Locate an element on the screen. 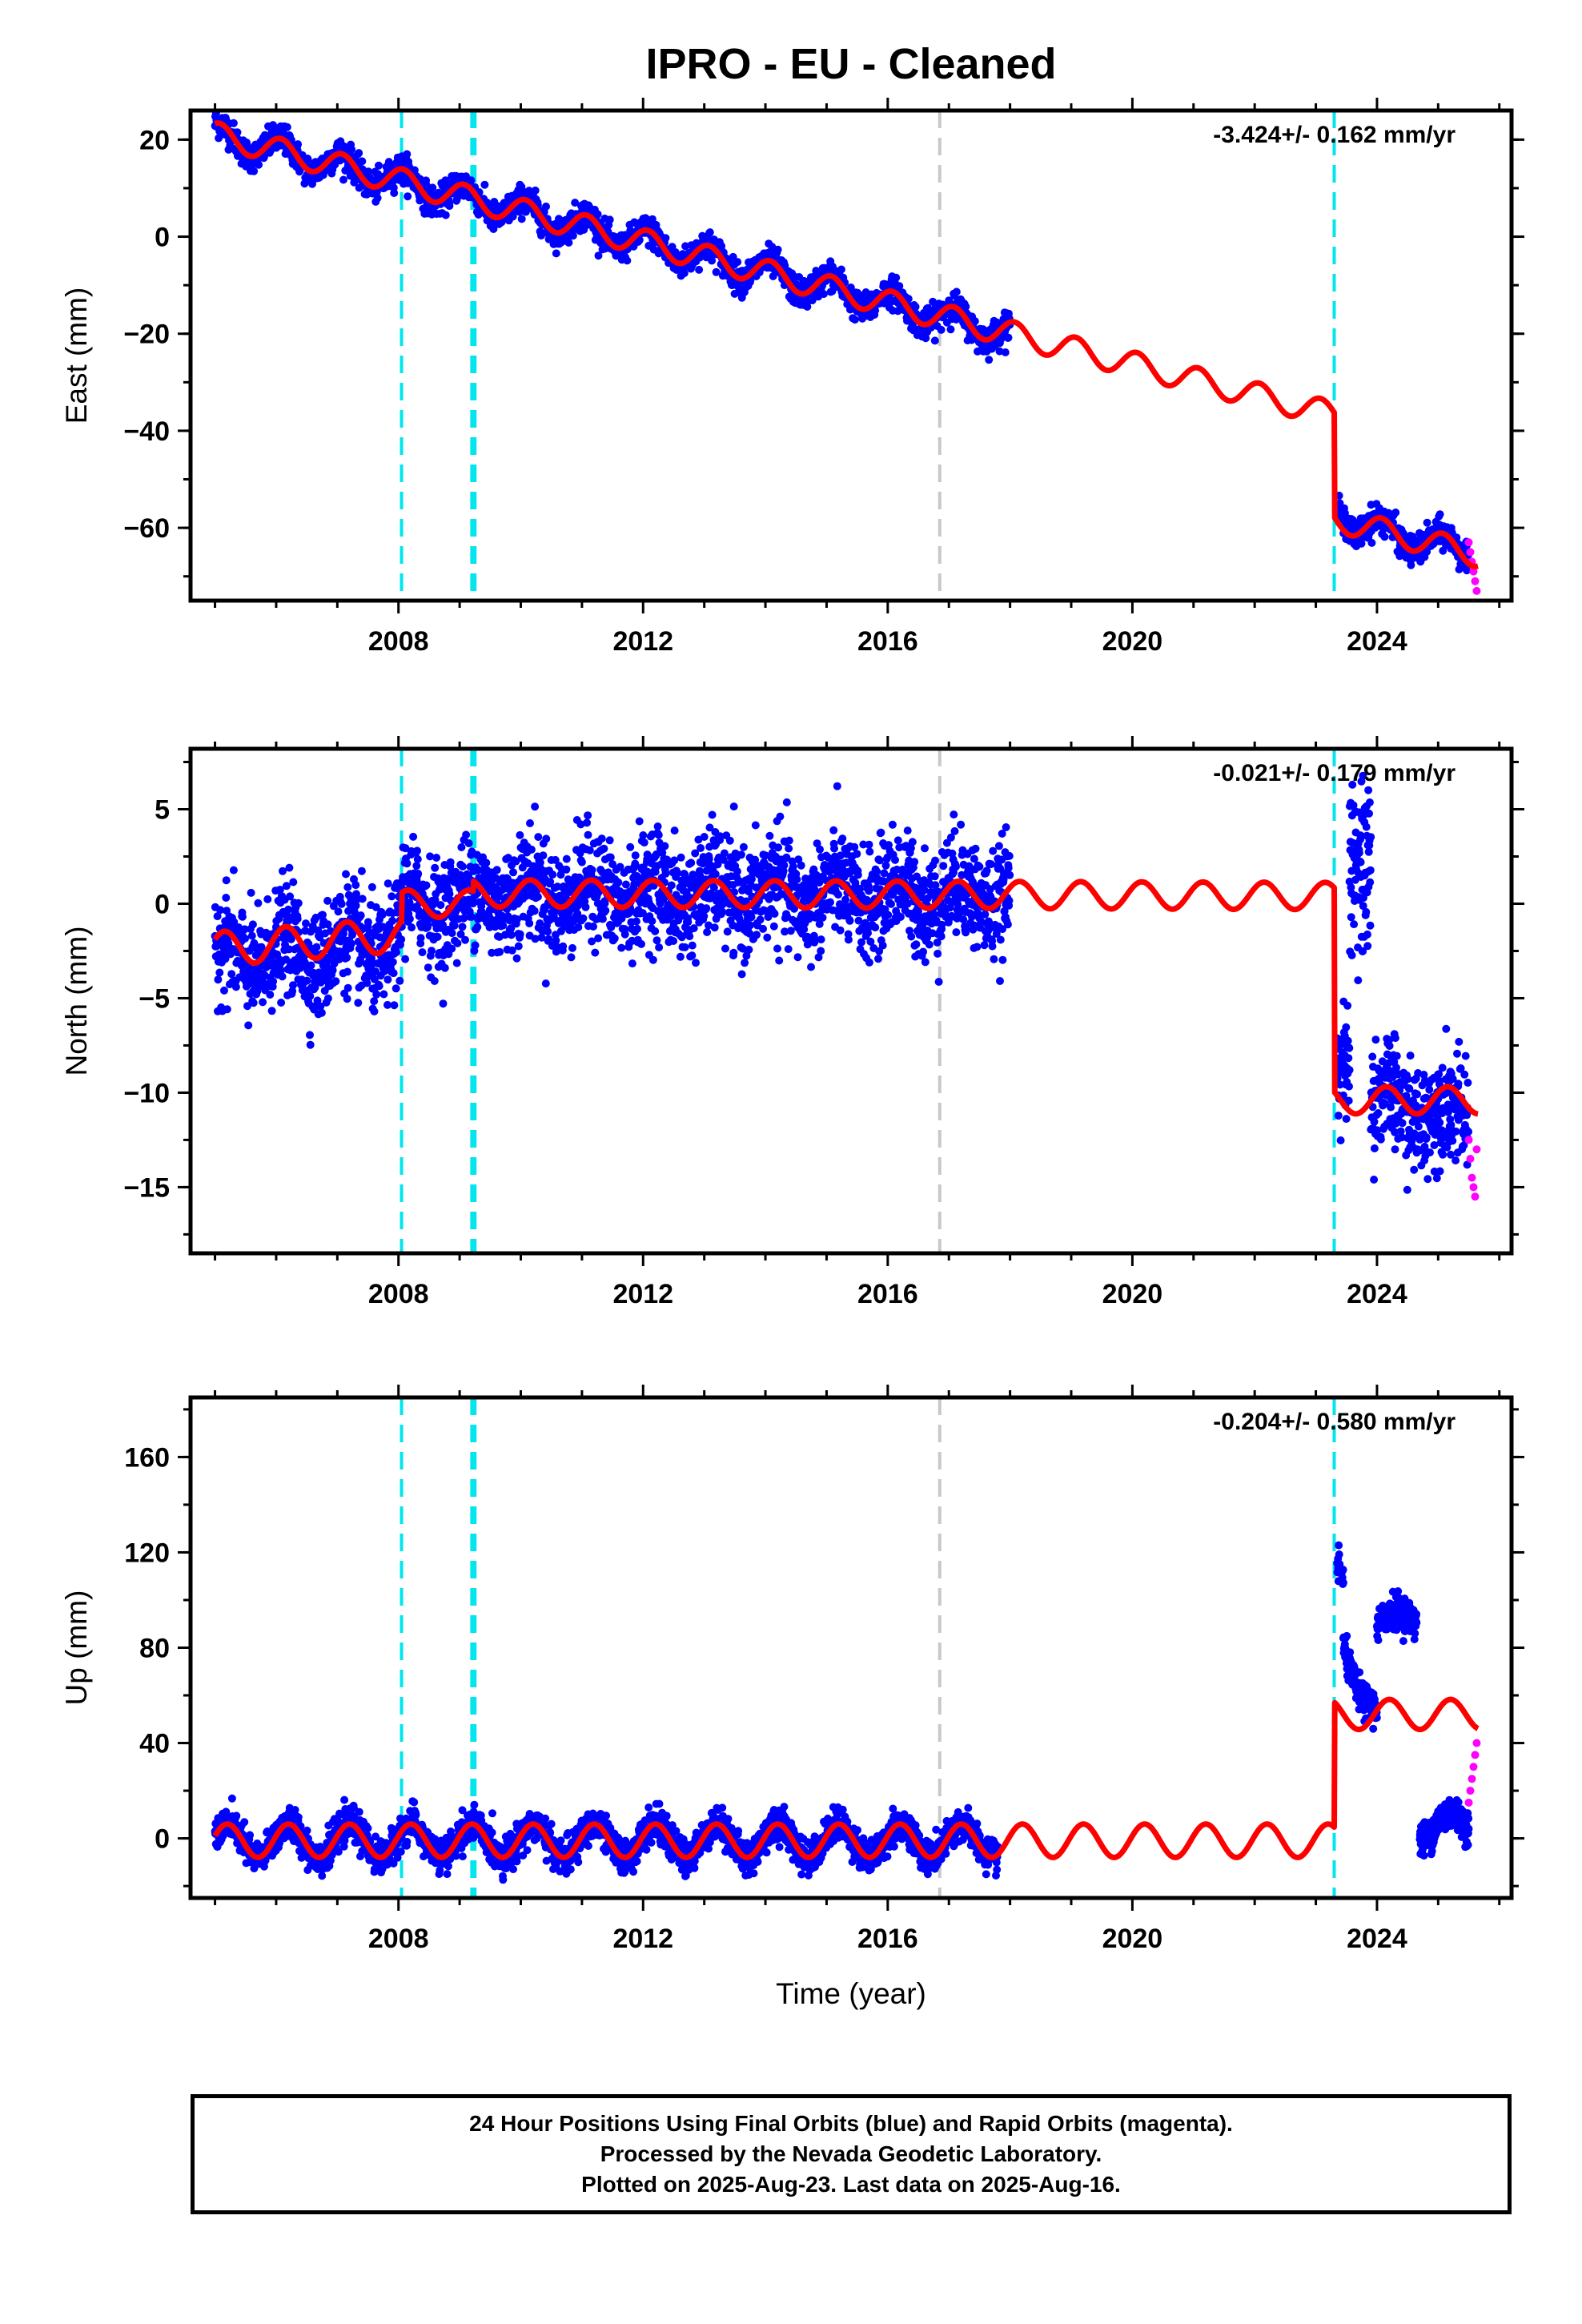  x-tick-label: 2008 is located at coordinates (398, 641).